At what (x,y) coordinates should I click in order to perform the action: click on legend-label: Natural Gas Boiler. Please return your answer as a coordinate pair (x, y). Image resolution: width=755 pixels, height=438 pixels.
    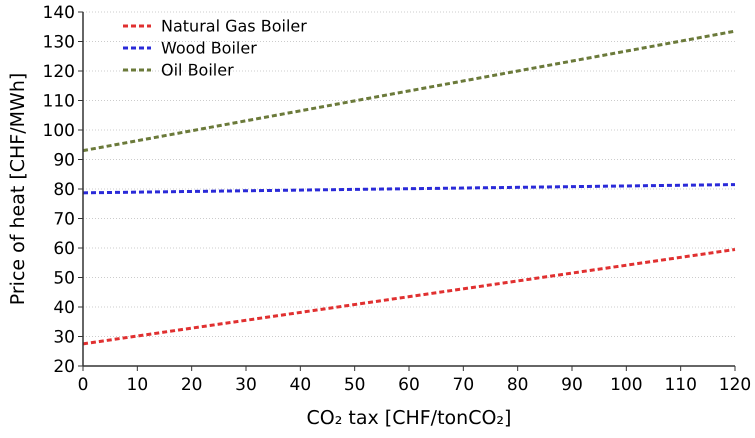
    Looking at the image, I should click on (234, 26).